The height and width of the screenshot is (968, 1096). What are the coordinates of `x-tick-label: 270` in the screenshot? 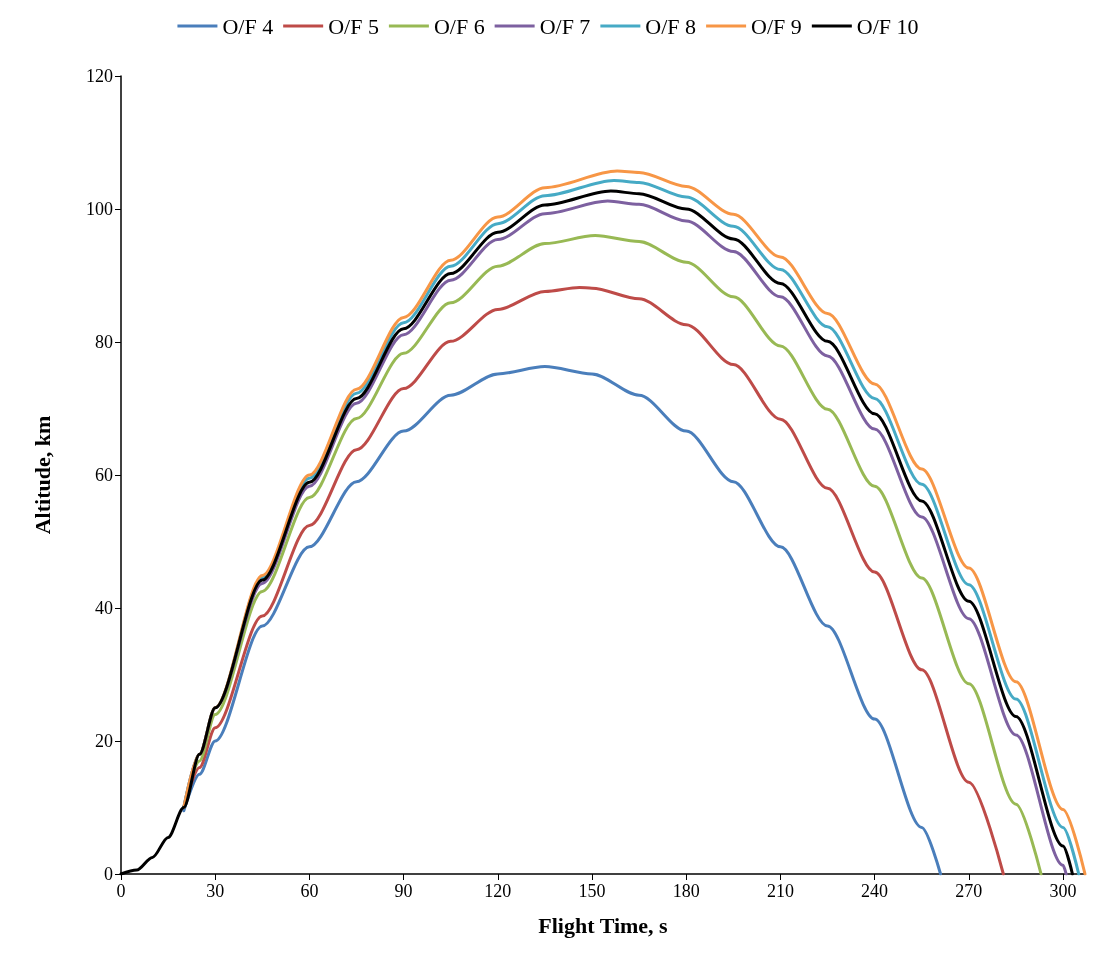 It's located at (969, 891).